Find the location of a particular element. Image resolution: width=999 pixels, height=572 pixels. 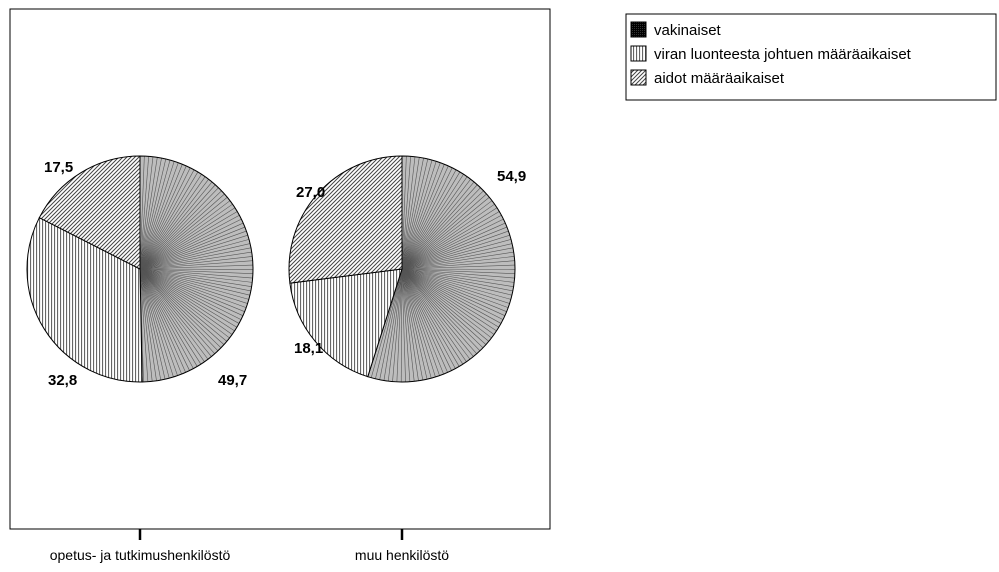

pie-0-value-label-0: 49,7 is located at coordinates (232, 380).